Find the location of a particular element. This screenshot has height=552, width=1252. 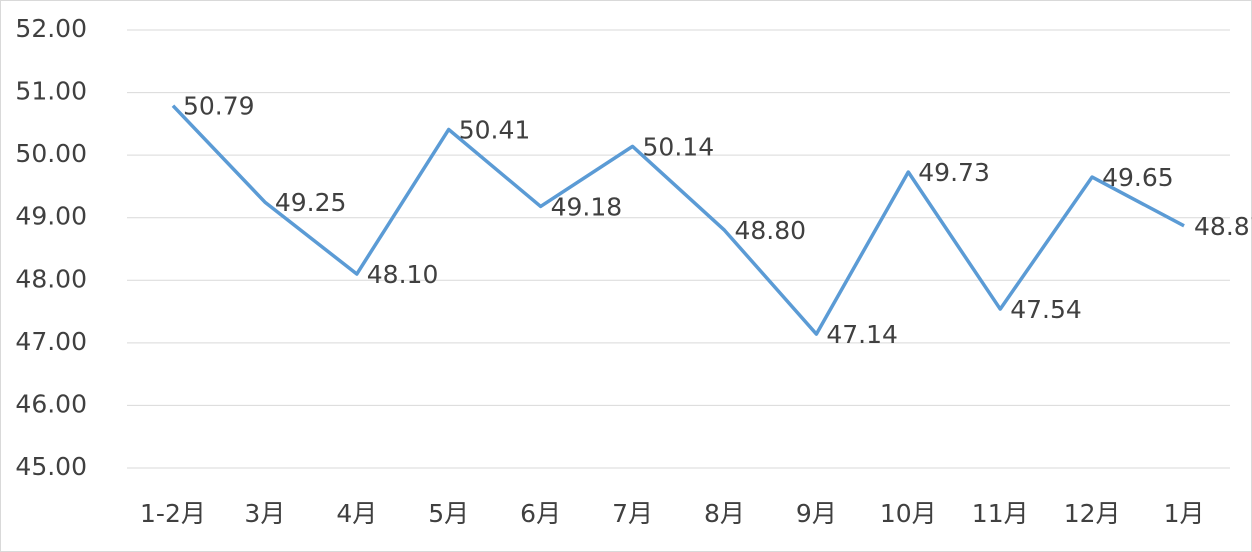

data-label: 47.54 is located at coordinates (1046, 309).